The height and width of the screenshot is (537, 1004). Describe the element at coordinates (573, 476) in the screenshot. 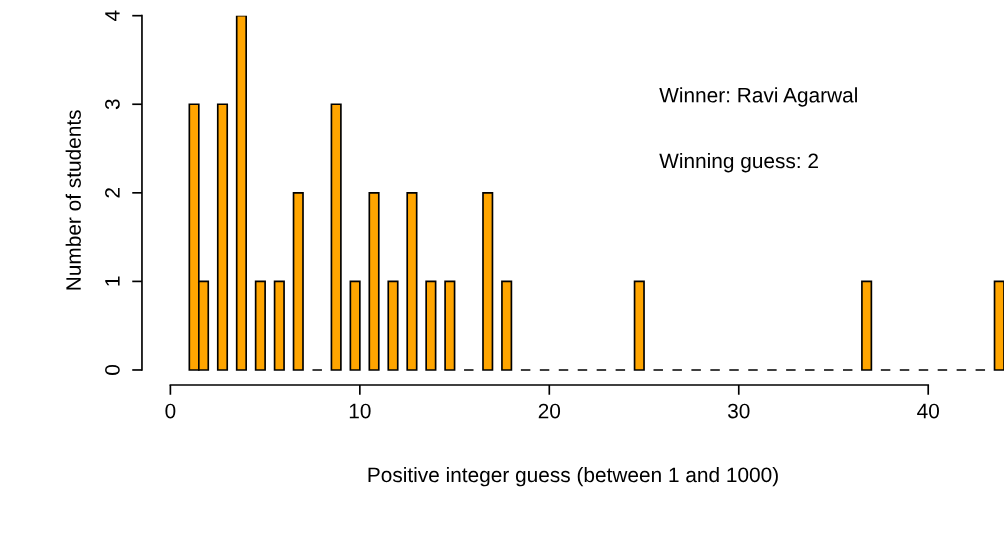

I see `x-axis-title: Positive integer guess (between 1 and 1000)` at that location.